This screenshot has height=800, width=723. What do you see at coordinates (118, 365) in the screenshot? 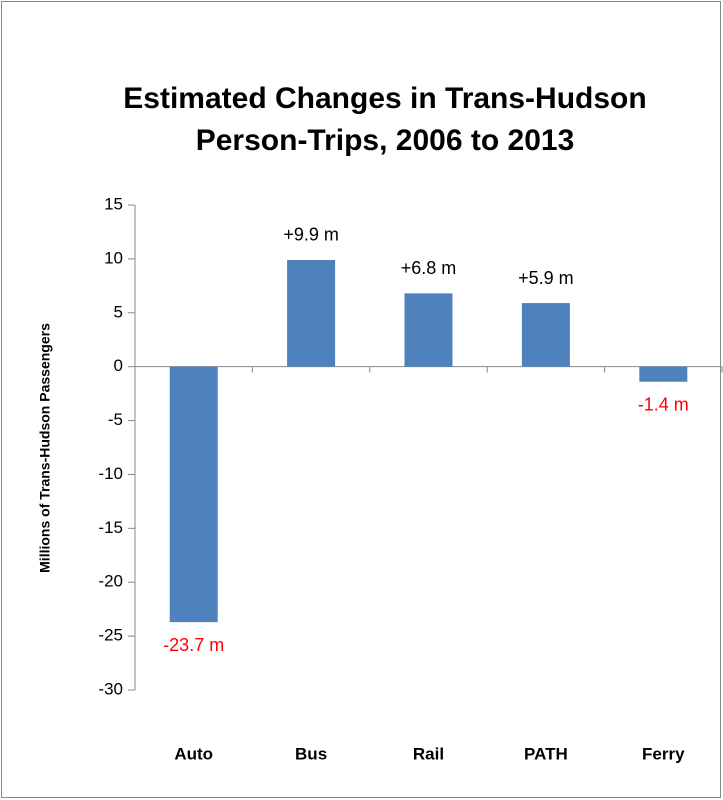
I see `y-tick-label: 0` at bounding box center [118, 365].